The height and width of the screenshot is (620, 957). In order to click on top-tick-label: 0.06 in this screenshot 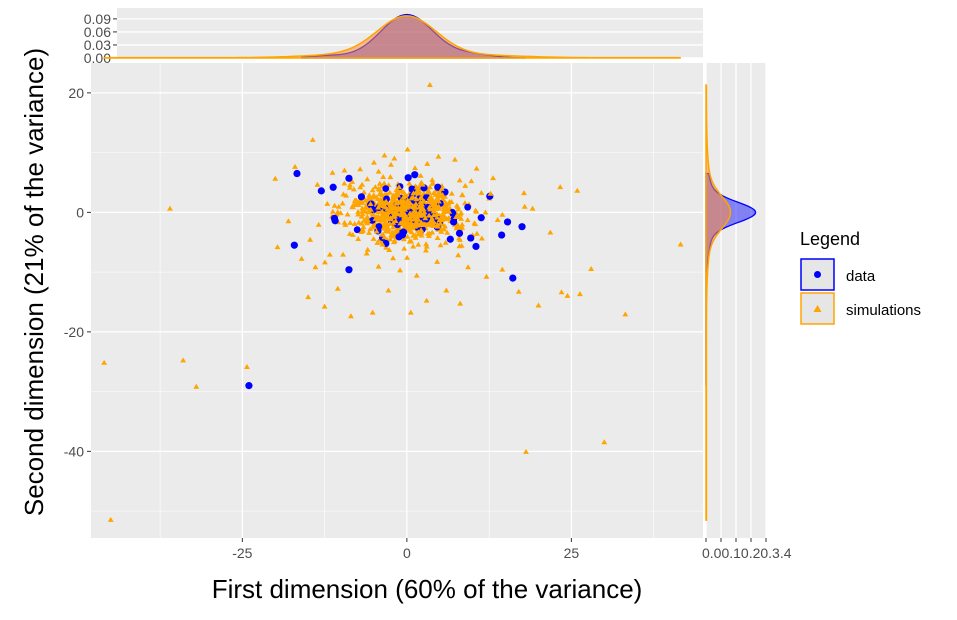, I will do `click(97, 32)`.